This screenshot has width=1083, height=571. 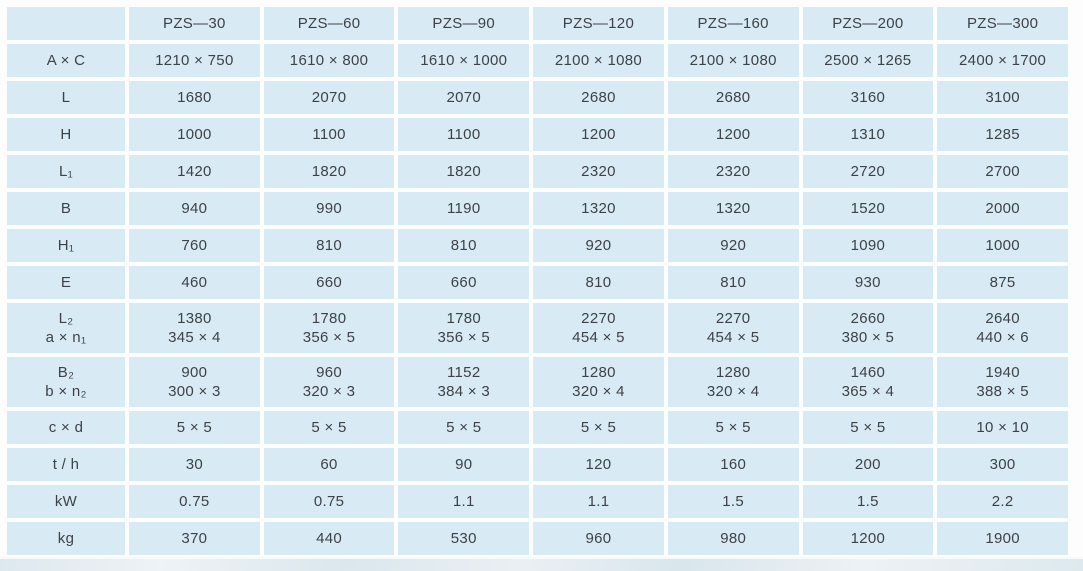 What do you see at coordinates (66, 171) in the screenshot?
I see `row-label: L₁` at bounding box center [66, 171].